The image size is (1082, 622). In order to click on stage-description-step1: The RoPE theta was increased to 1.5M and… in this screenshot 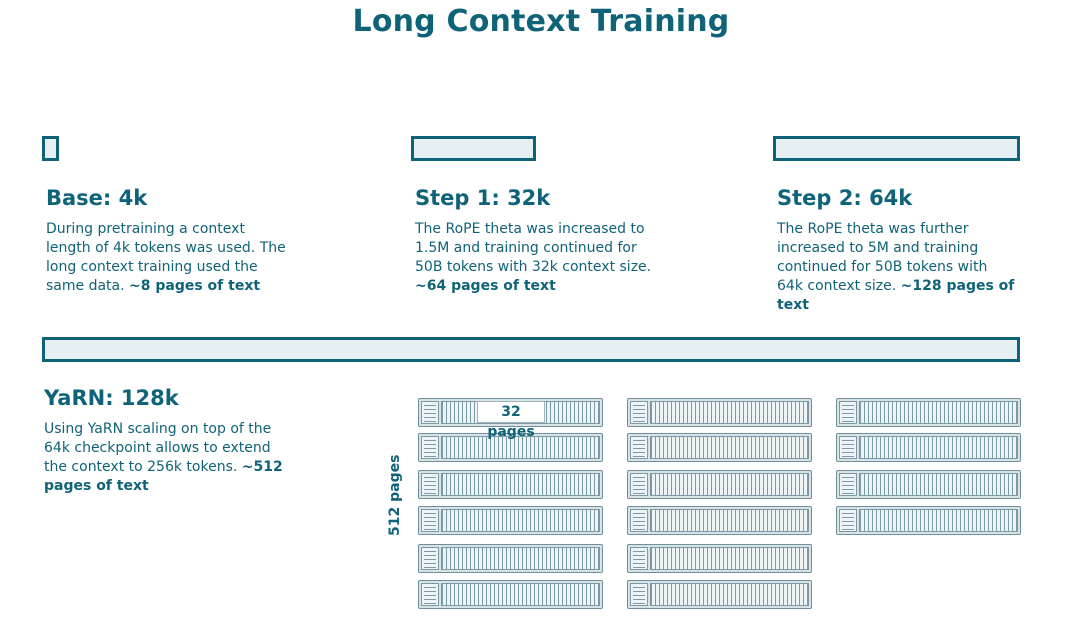, I will do `click(535, 258)`.